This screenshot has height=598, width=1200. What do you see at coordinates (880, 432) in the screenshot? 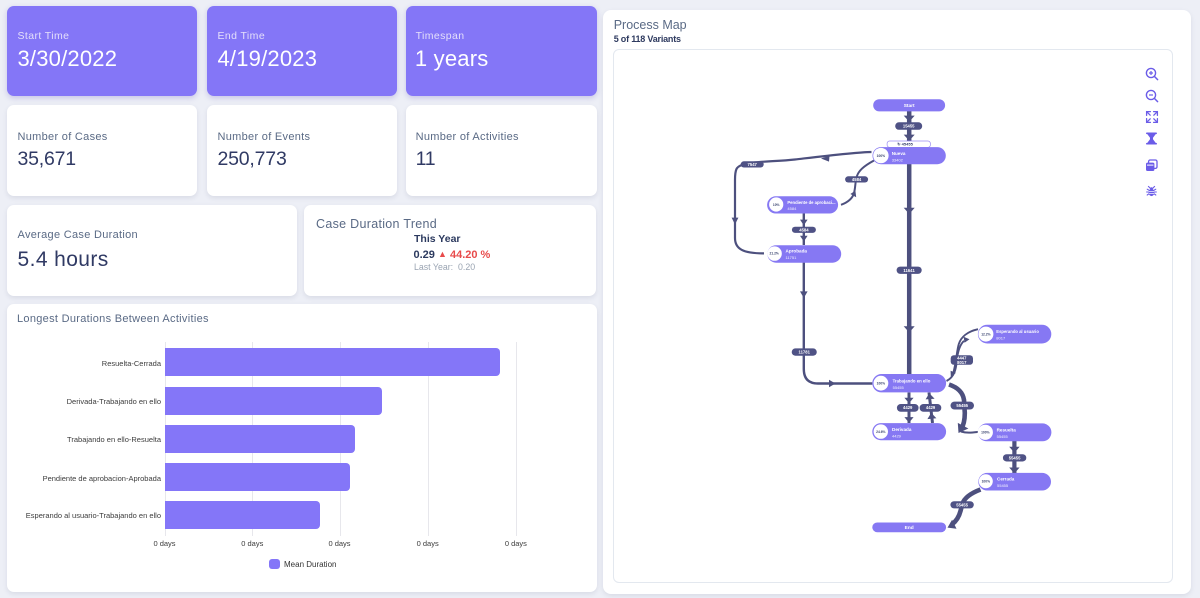
I see `svg-text: 24.6%` at bounding box center [880, 432].